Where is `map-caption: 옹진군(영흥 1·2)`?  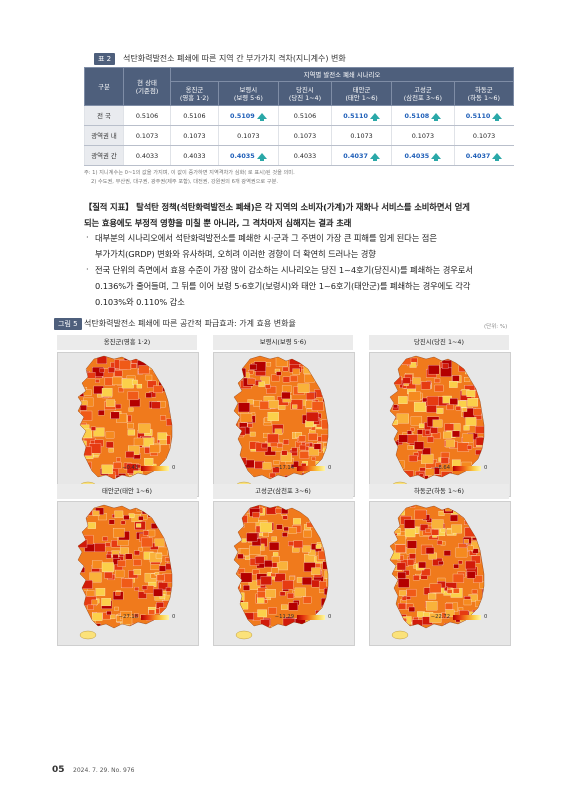 map-caption: 옹진군(영흥 1·2) is located at coordinates (127, 342).